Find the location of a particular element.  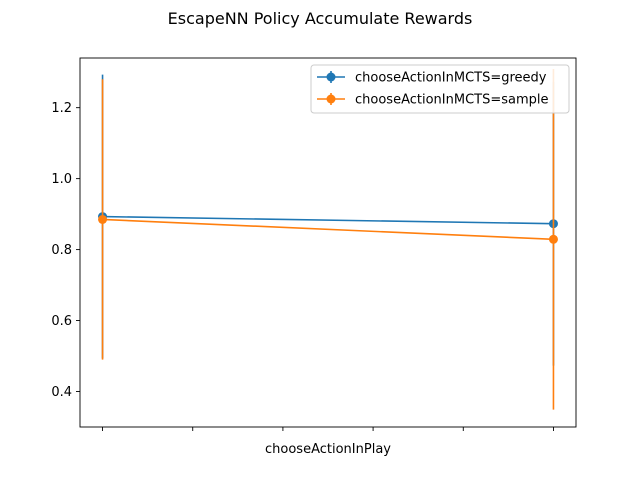

legend-box is located at coordinates (440, 89).